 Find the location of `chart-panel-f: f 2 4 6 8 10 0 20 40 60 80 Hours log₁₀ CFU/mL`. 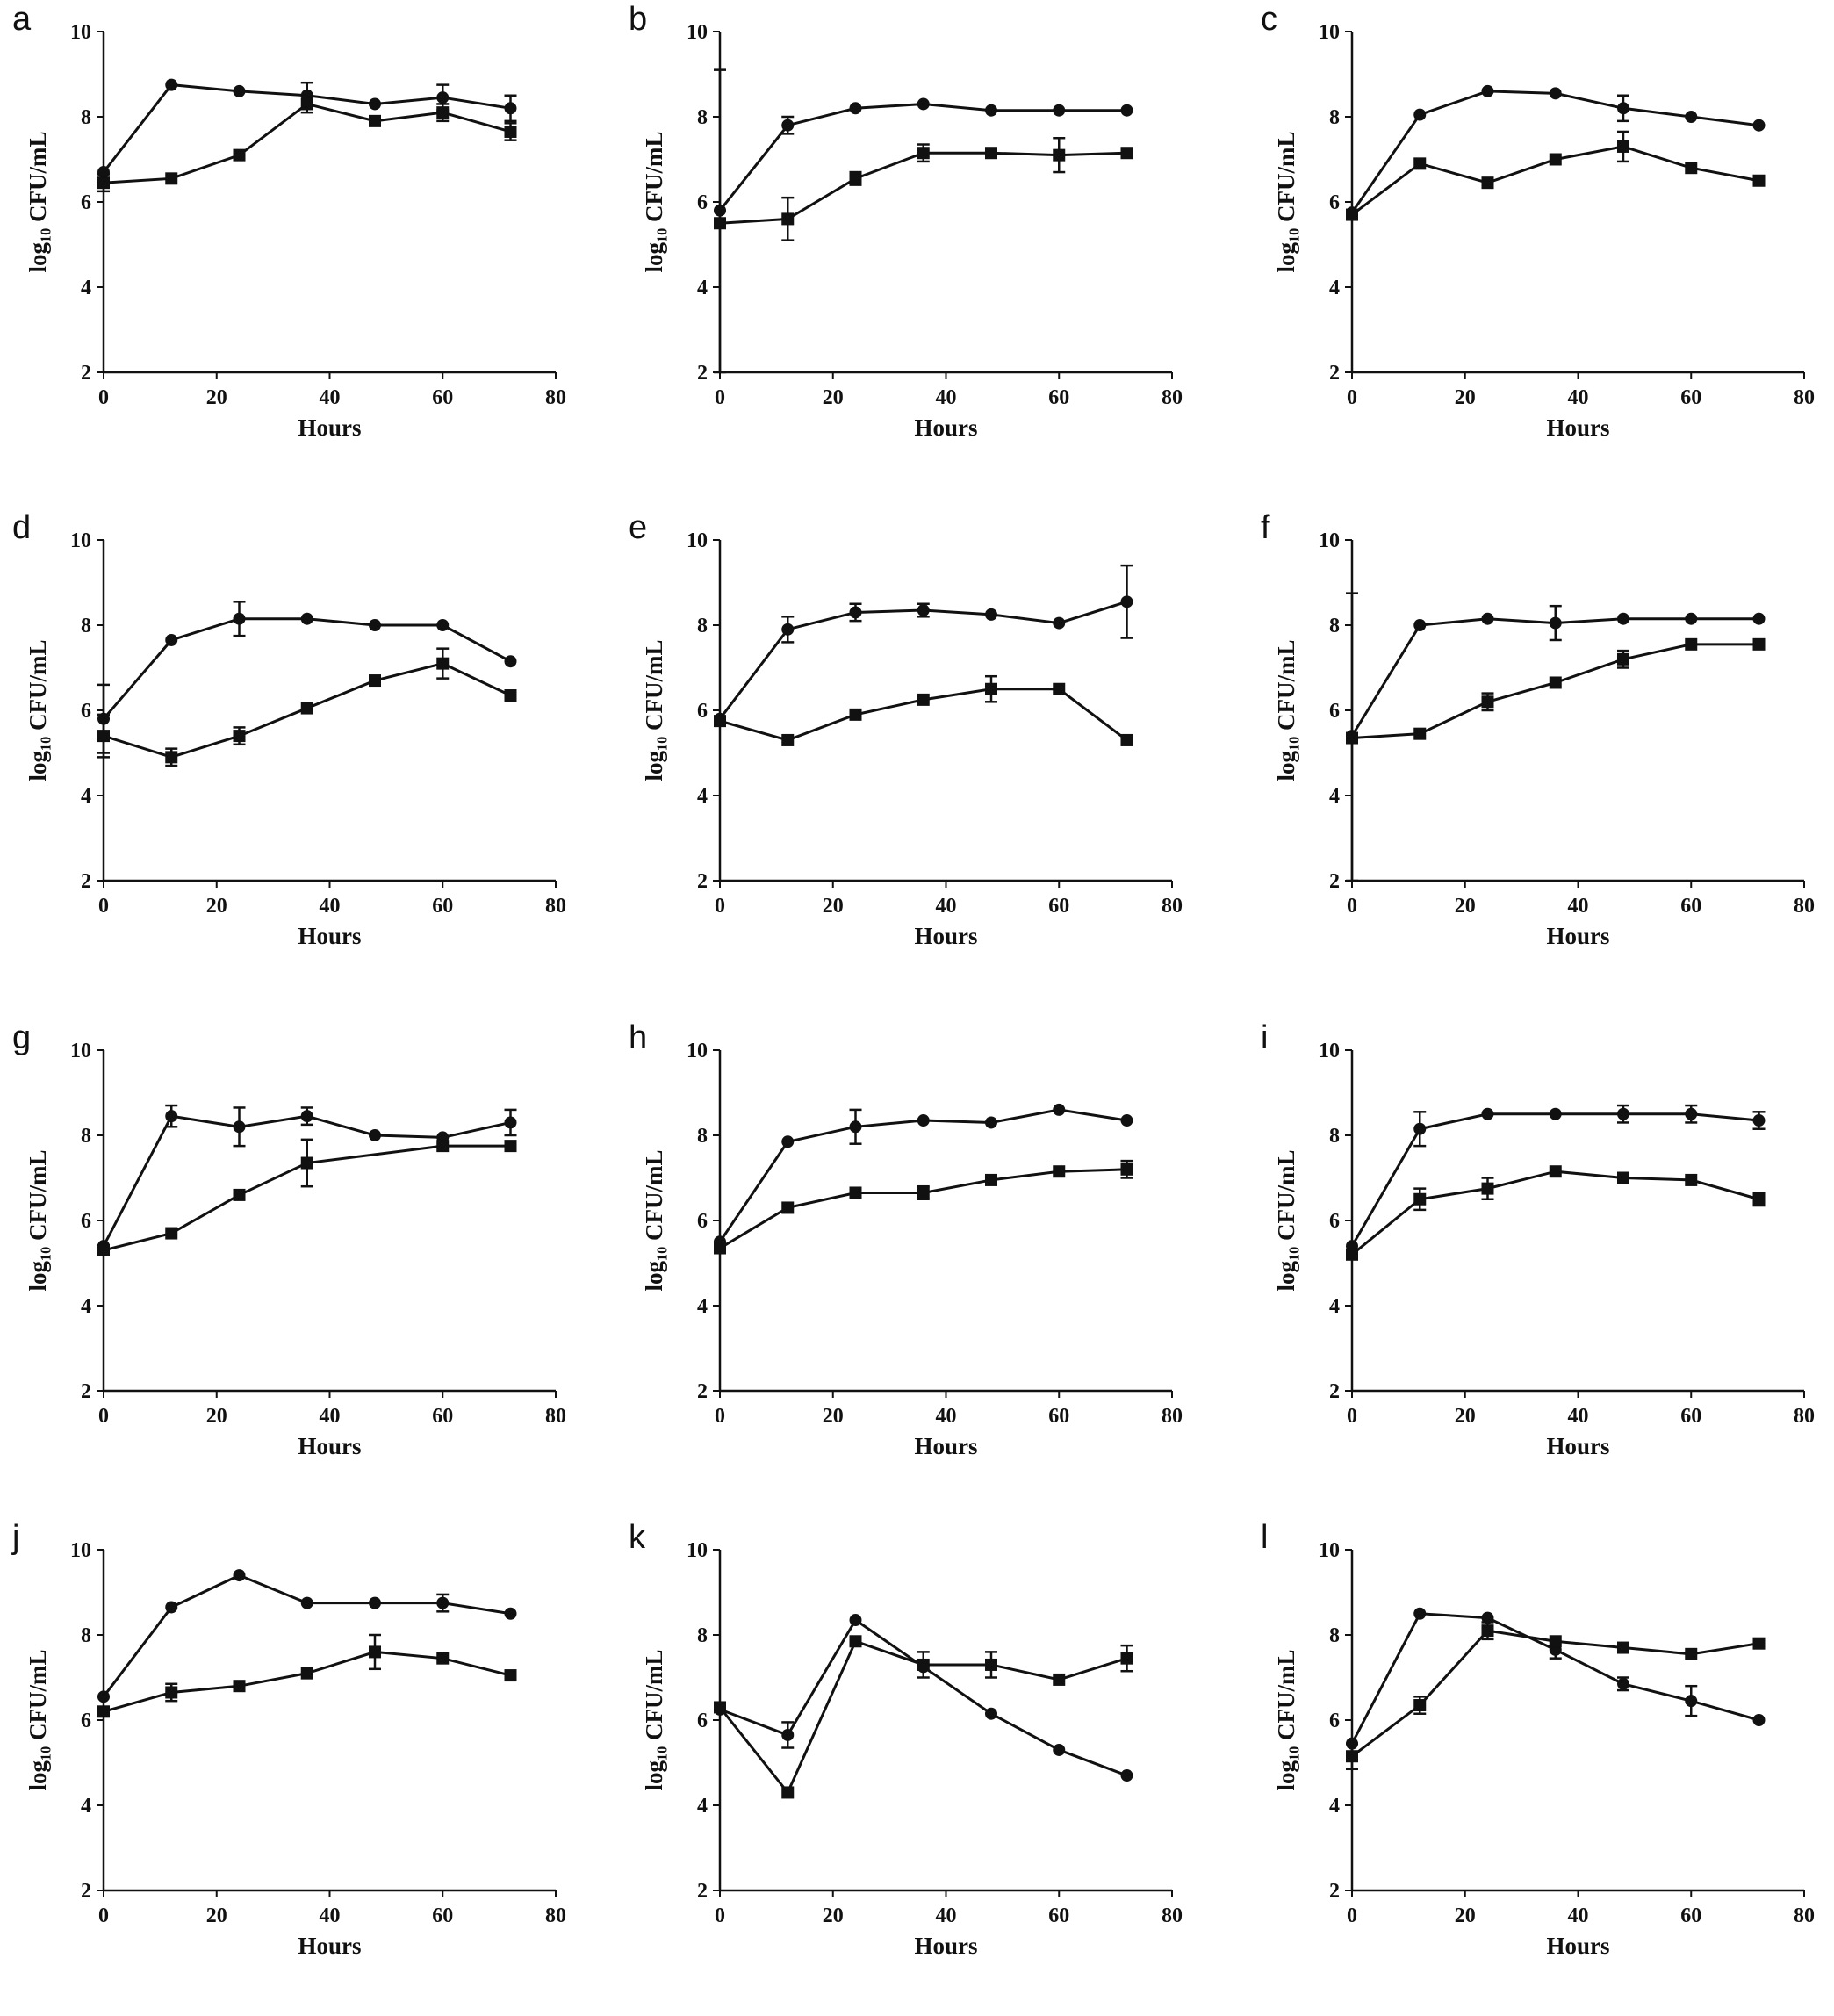

chart-panel-f: f 2 4 6 8 10 0 20 40 60 80 Hours log₁₀ CFU/mL is located at coordinates (1538, 729).